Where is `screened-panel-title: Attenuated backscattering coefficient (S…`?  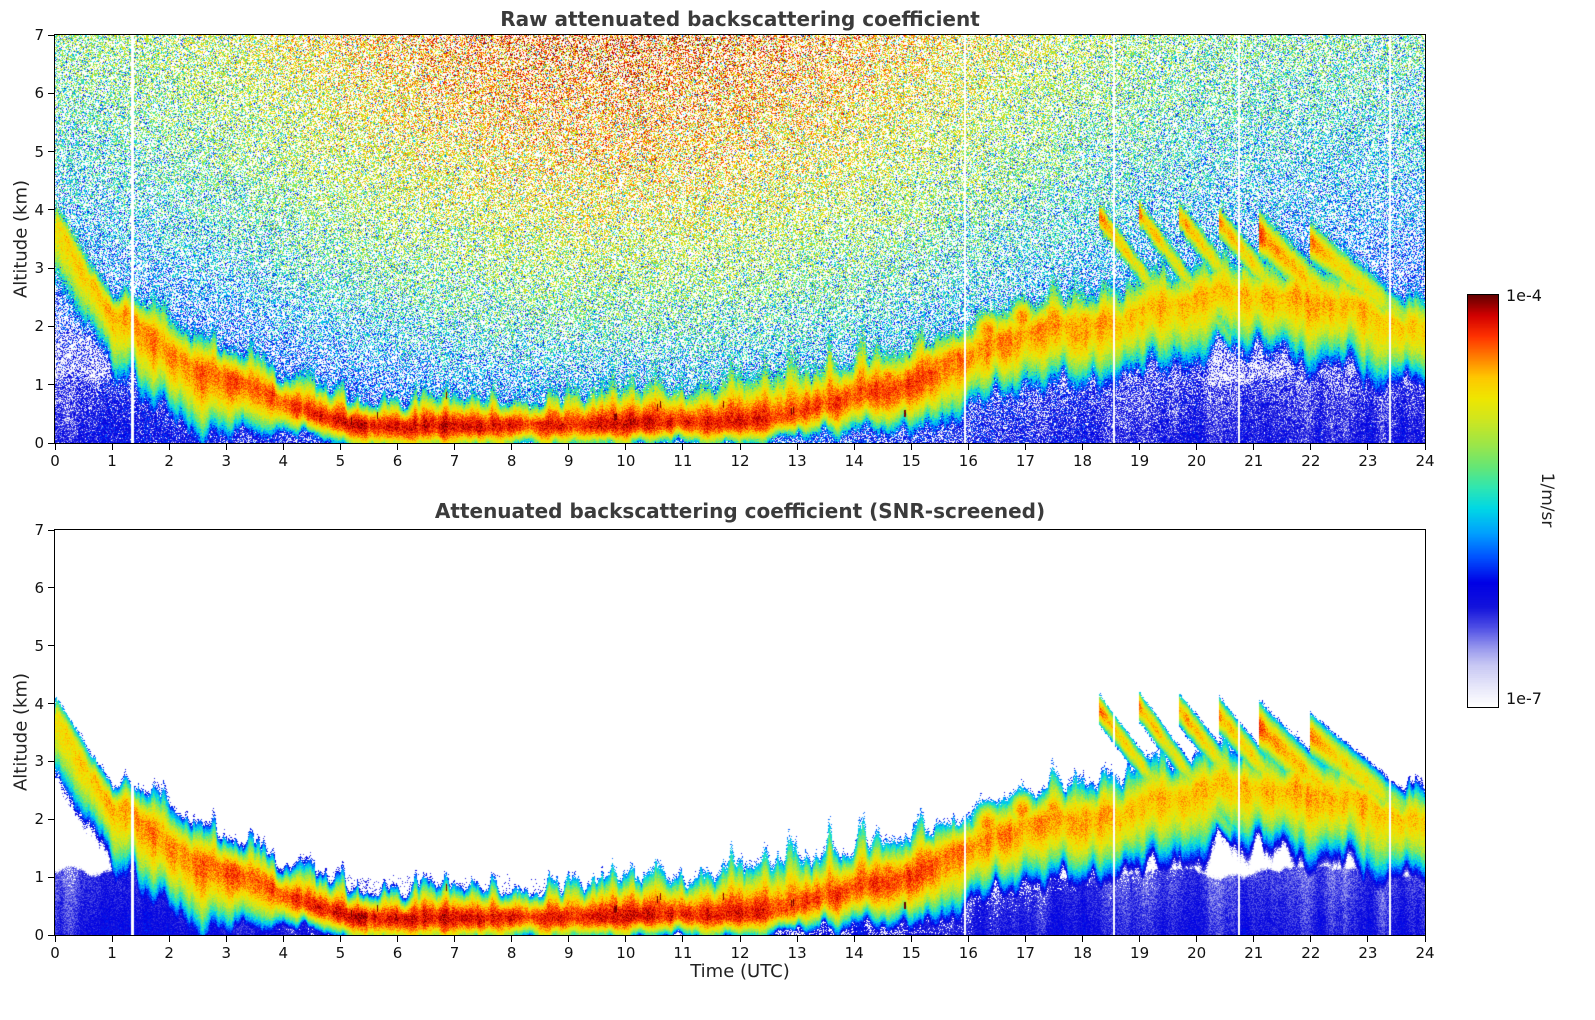 screened-panel-title: Attenuated backscattering coefficient (S… is located at coordinates (740, 511).